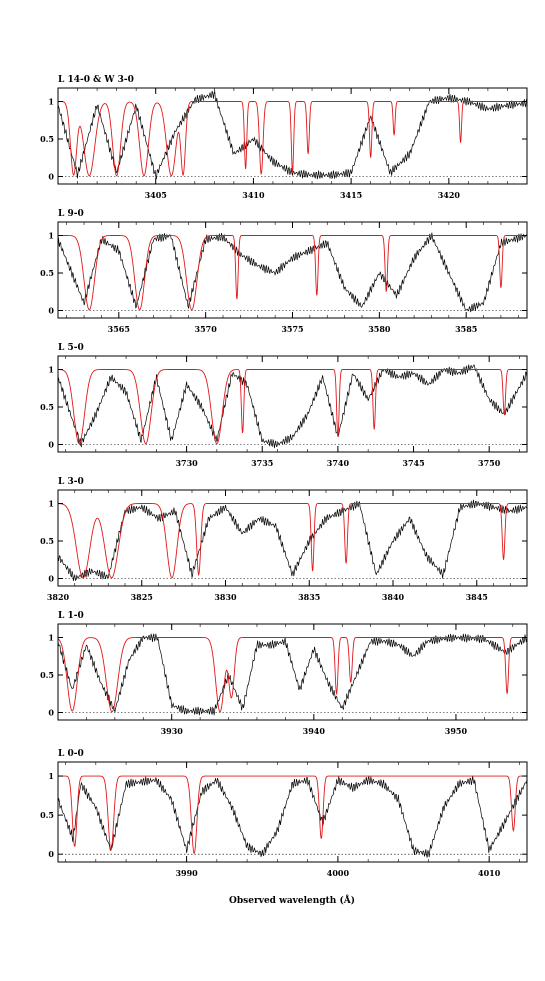 Image resolution: width=545 pixels, height=981 pixels. I want to click on panel-label: L 9-0, so click(71, 214).